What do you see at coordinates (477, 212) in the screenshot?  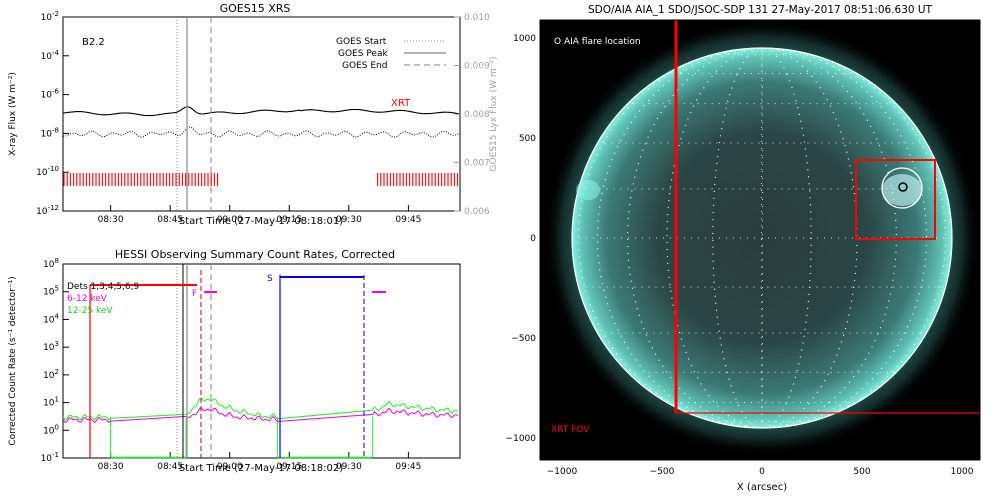 I see `goes-y2-tick-label: 0.006` at bounding box center [477, 212].